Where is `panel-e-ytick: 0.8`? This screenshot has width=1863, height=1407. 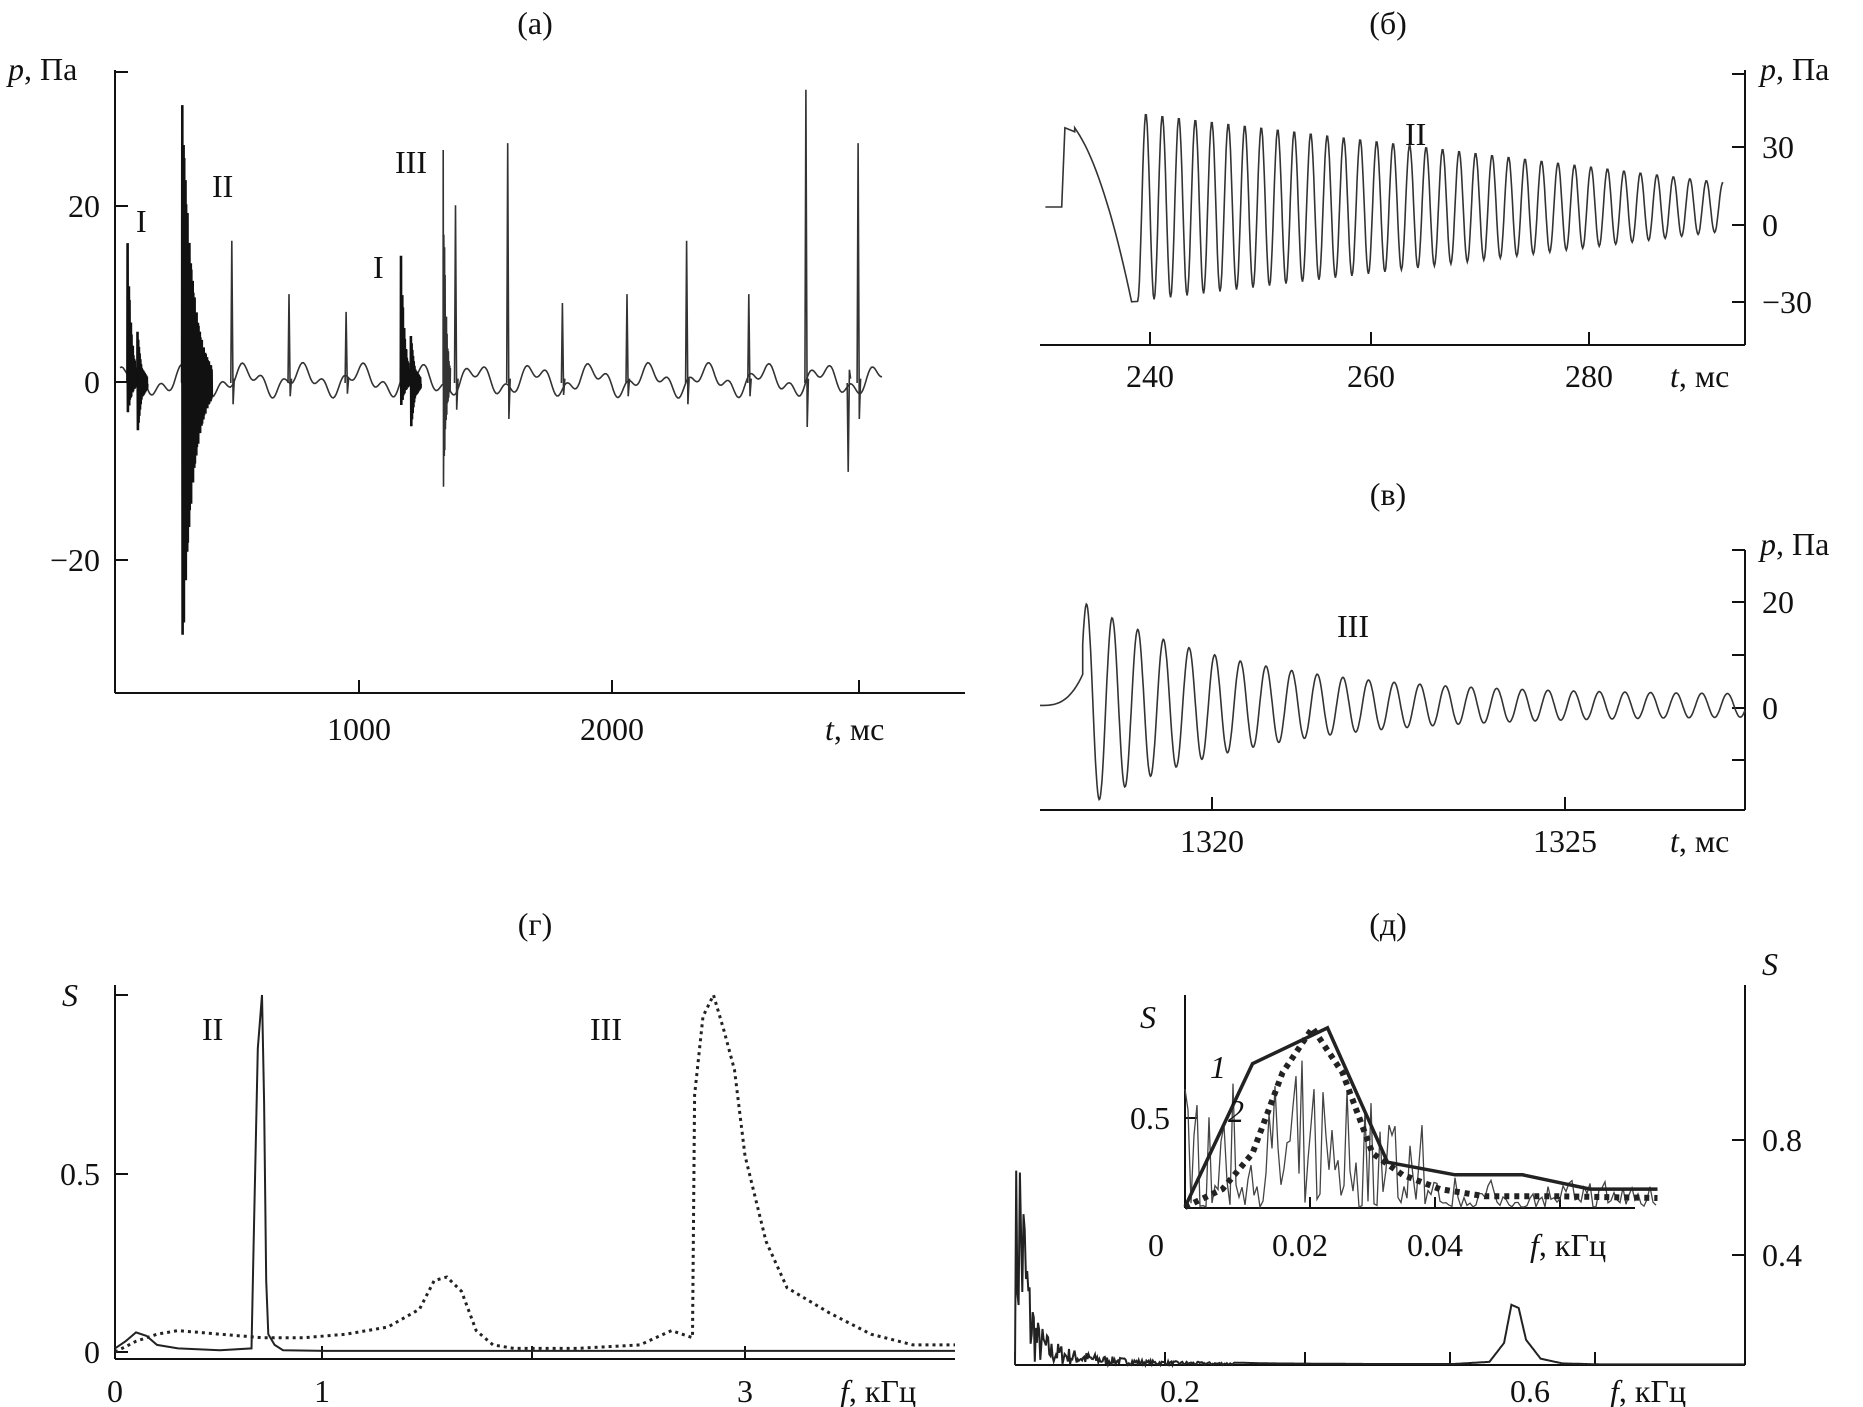 panel-e-ytick: 0.8 is located at coordinates (1782, 1140).